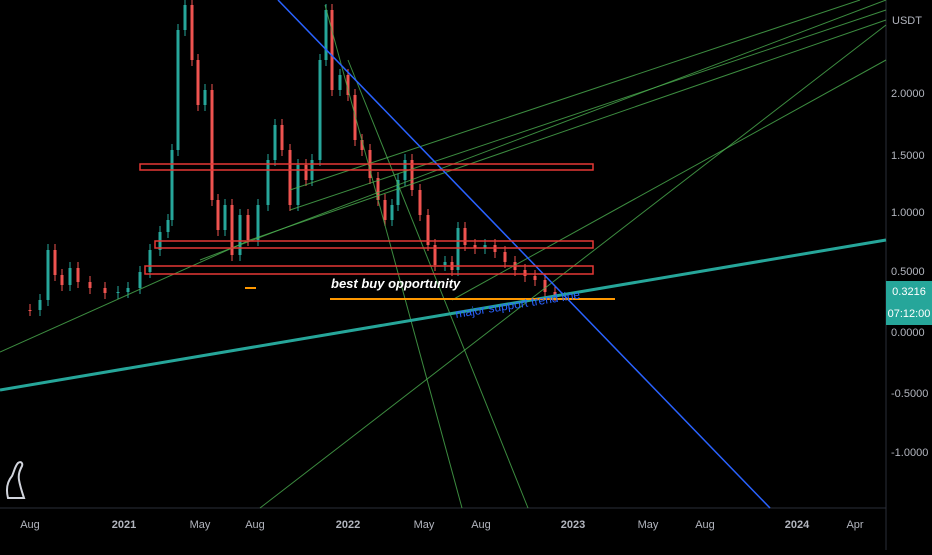  Describe the element at coordinates (854, 525) in the screenshot. I see `x-tick-label: Apr` at that location.